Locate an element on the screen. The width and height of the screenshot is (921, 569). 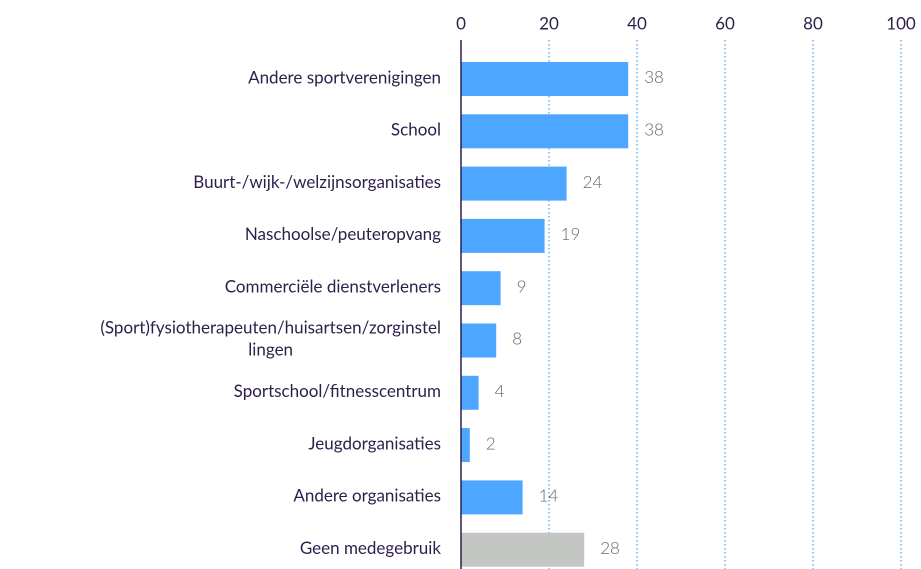
x-tick-label: 80 is located at coordinates (813, 22).